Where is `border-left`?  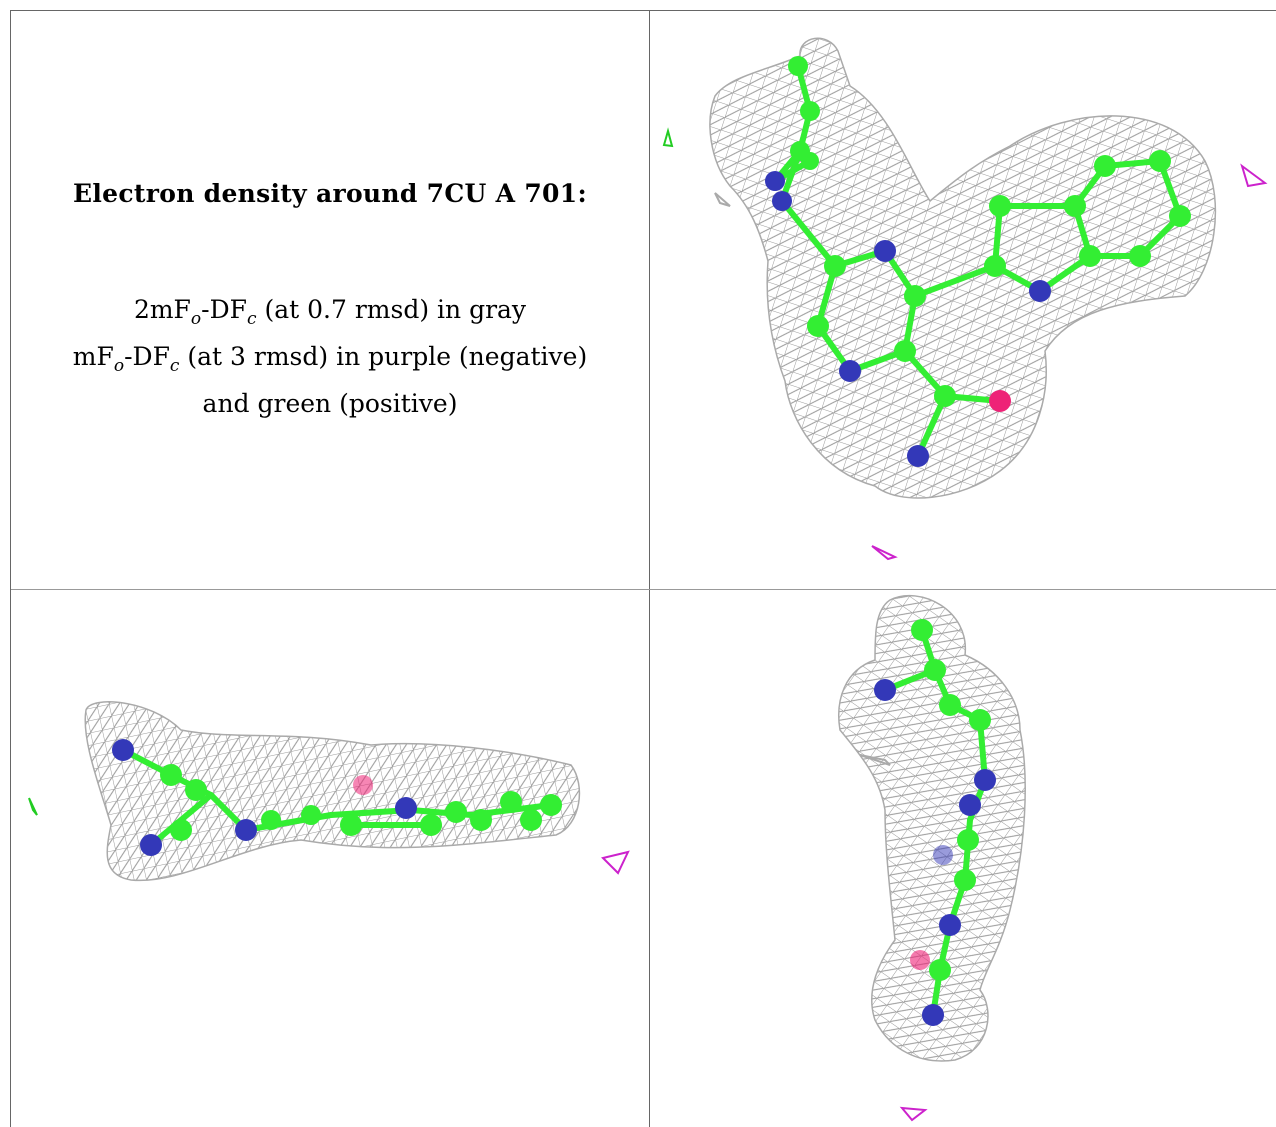 border-left is located at coordinates (10, 568).